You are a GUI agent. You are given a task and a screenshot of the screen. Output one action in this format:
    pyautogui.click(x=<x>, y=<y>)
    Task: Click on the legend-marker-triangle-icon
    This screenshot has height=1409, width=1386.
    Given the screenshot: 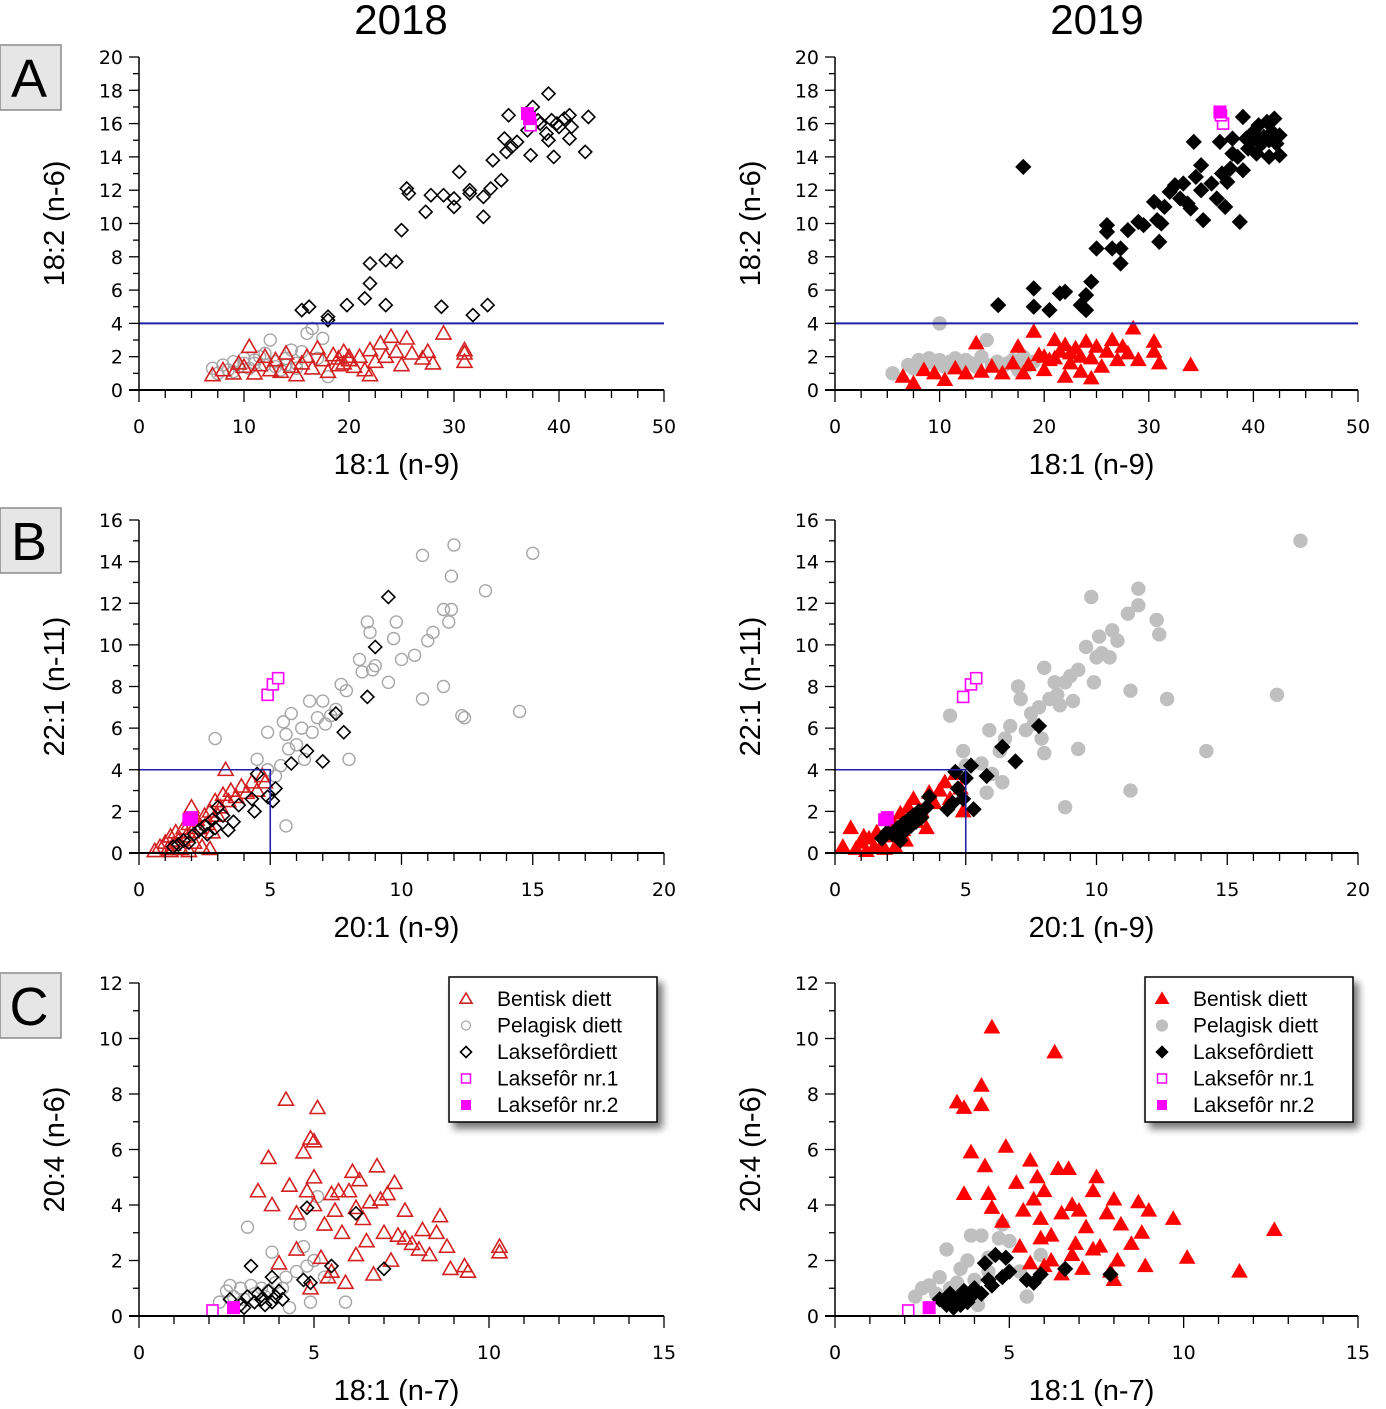 What is the action you would take?
    pyautogui.click(x=466, y=998)
    